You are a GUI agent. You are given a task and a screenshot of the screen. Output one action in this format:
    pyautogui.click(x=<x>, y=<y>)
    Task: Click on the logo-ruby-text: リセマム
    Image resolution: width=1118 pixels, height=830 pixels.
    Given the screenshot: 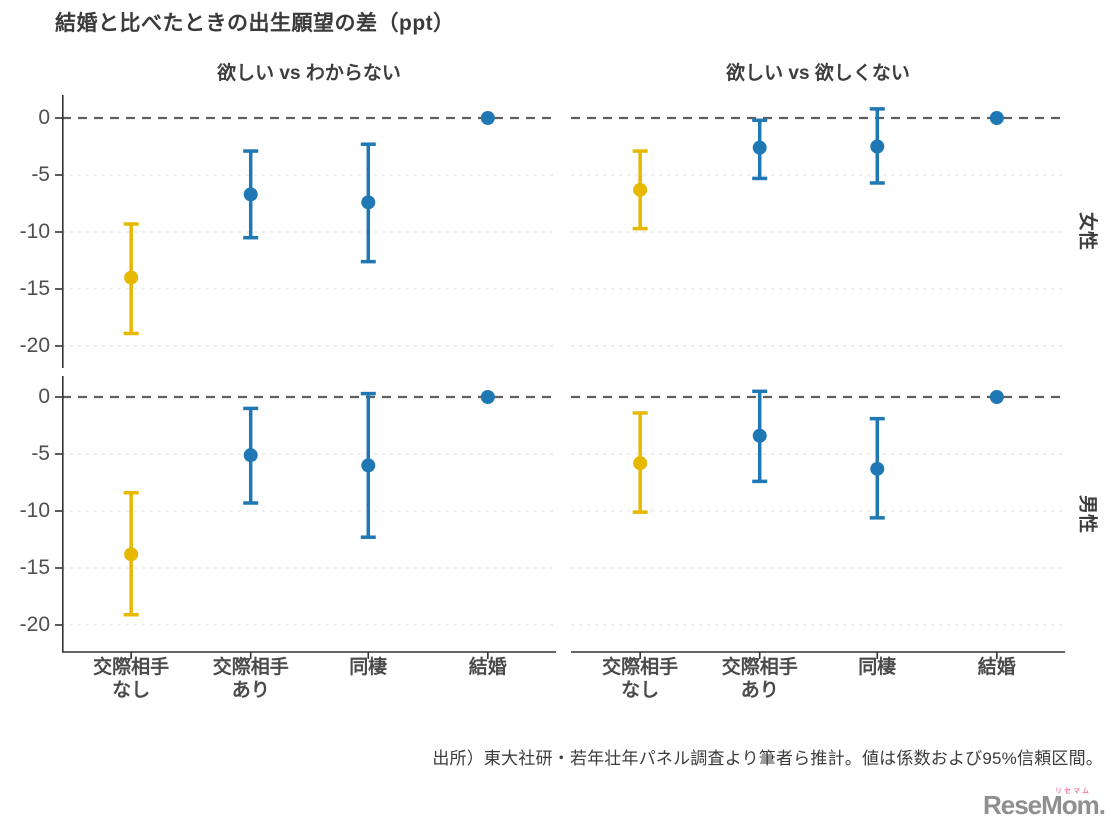 What is the action you would take?
    pyautogui.click(x=1073, y=791)
    